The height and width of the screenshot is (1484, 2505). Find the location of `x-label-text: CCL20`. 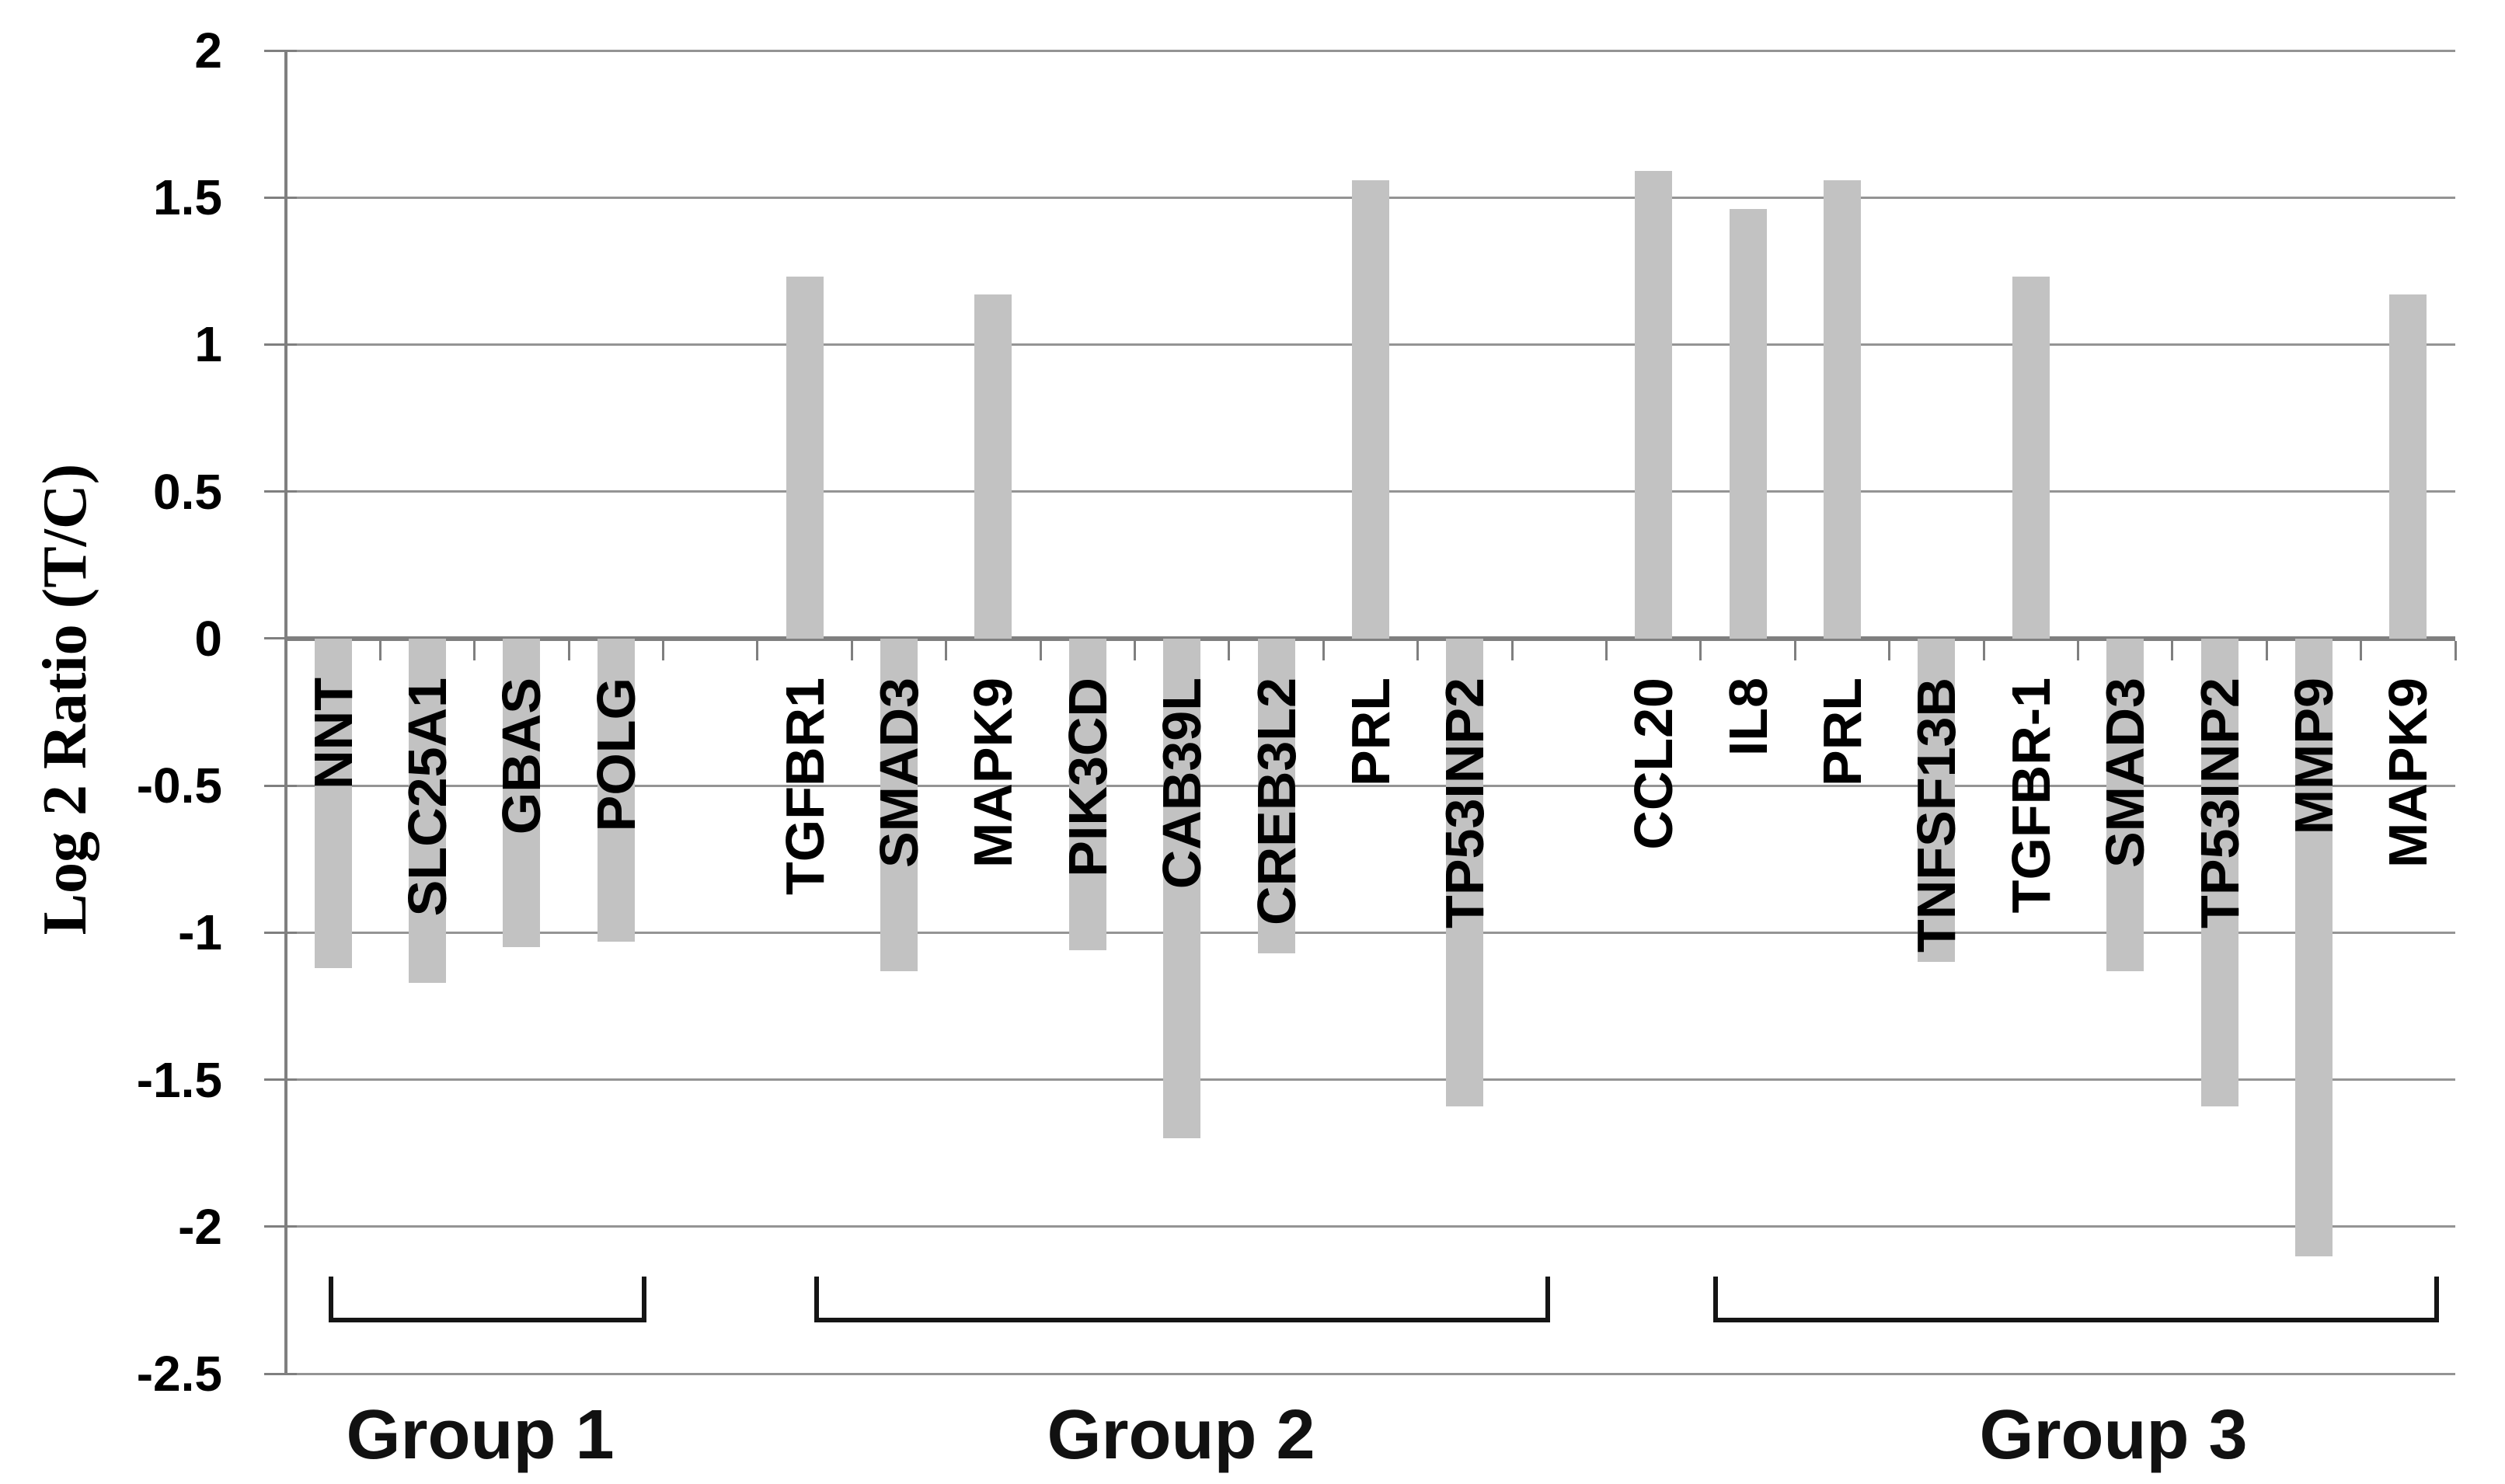

x-label-text: CCL20 is located at coordinates (1654, 763).